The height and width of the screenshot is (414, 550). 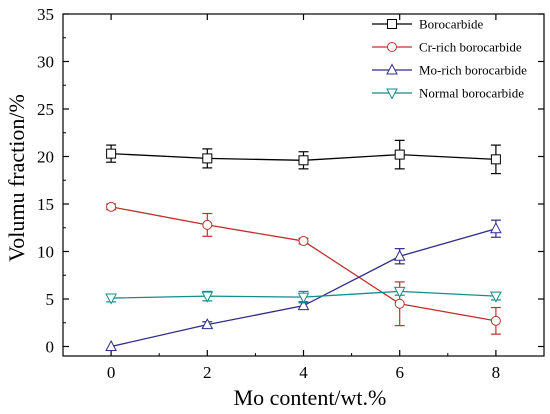 What do you see at coordinates (45, 204) in the screenshot?
I see `y-tick-label: 15` at bounding box center [45, 204].